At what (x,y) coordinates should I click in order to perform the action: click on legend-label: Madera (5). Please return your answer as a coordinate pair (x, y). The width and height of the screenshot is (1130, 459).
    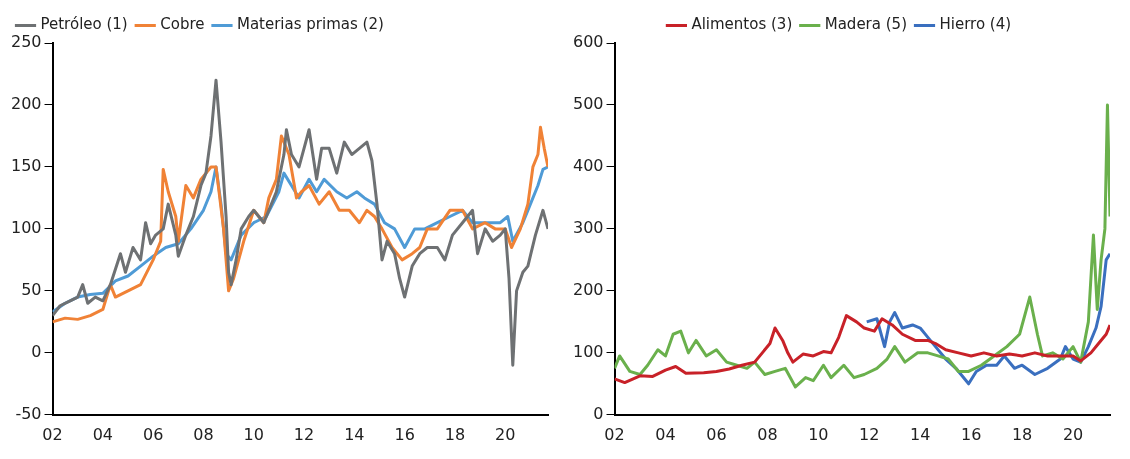
    Looking at the image, I should click on (865, 24).